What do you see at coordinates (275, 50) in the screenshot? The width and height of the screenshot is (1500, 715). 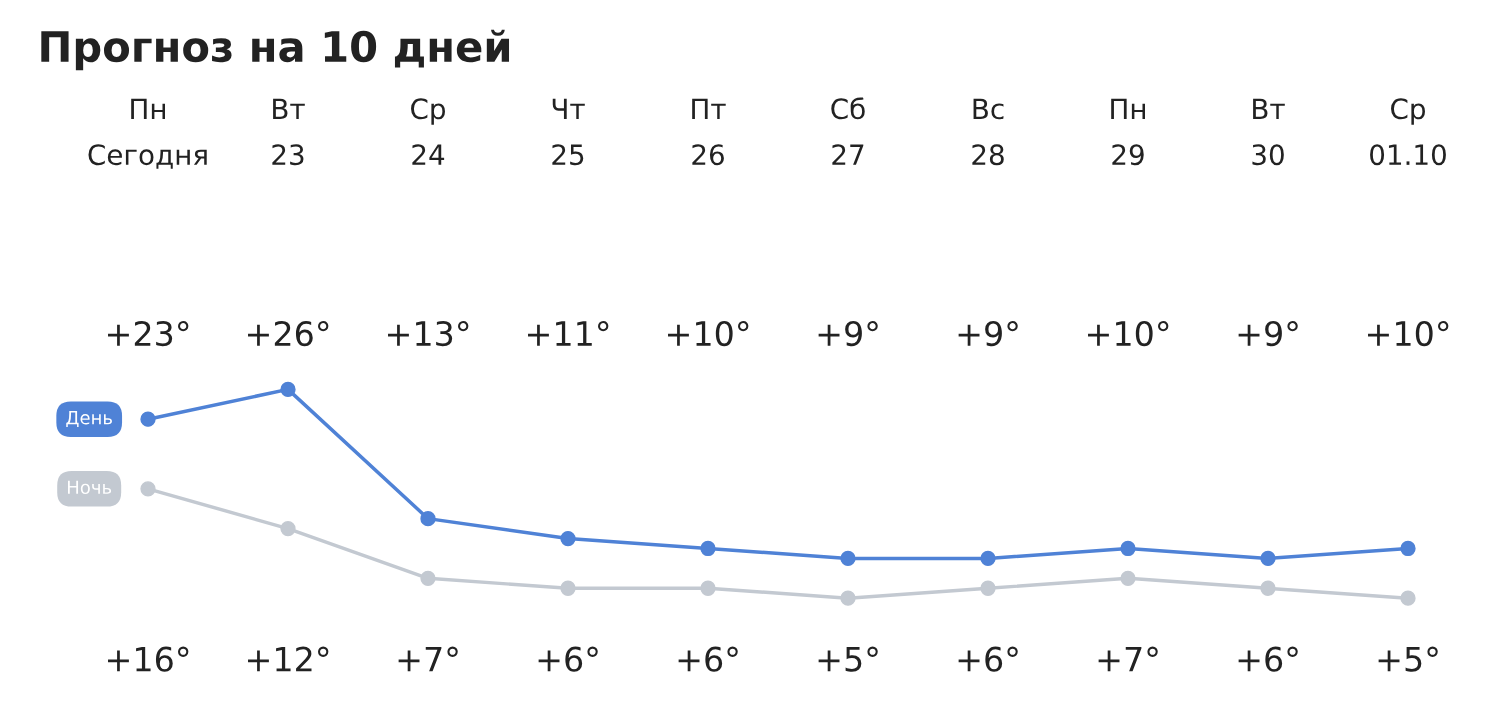 I see `chart-title: Прогноз на 10 дней` at bounding box center [275, 50].